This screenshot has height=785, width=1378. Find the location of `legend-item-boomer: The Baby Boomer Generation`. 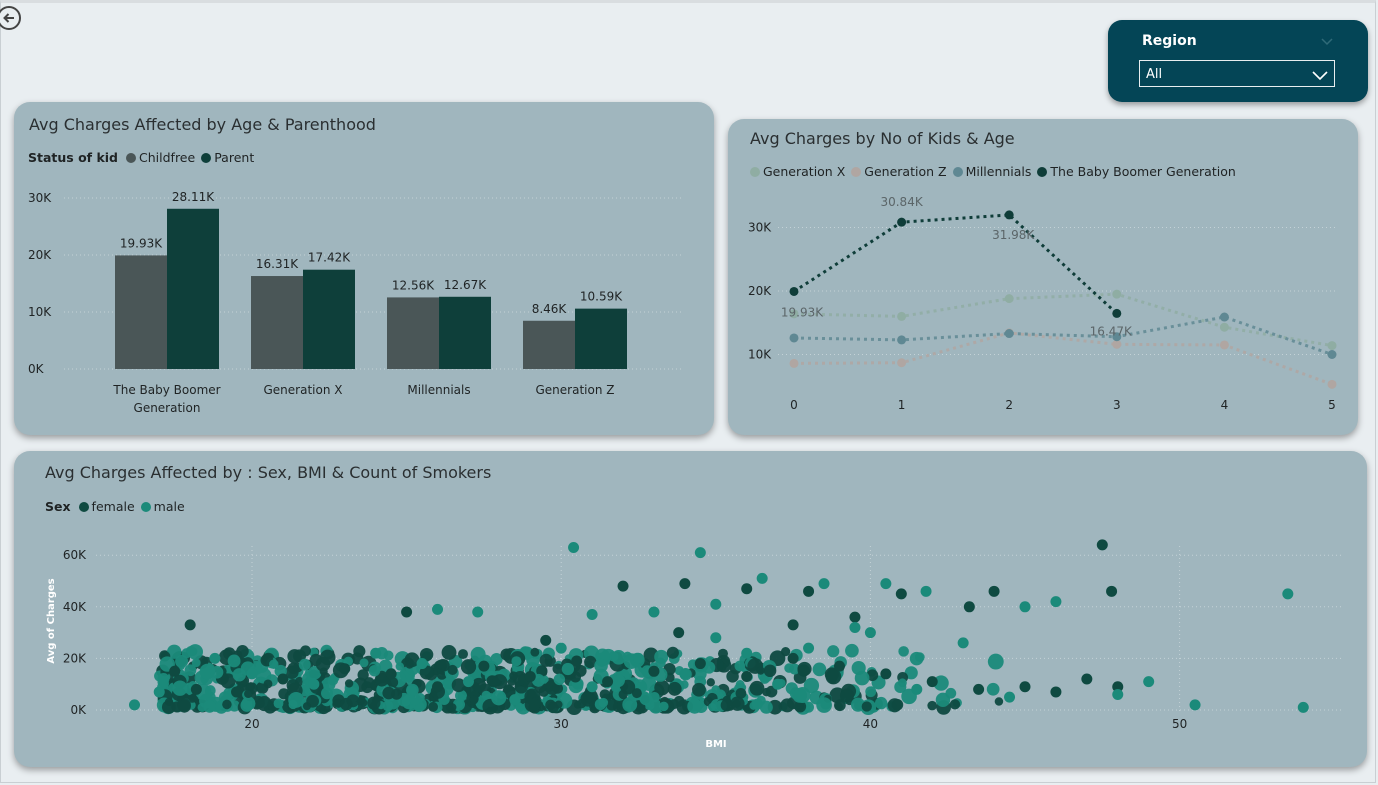

legend-item-boomer: The Baby Boomer Generation is located at coordinates (1136, 171).